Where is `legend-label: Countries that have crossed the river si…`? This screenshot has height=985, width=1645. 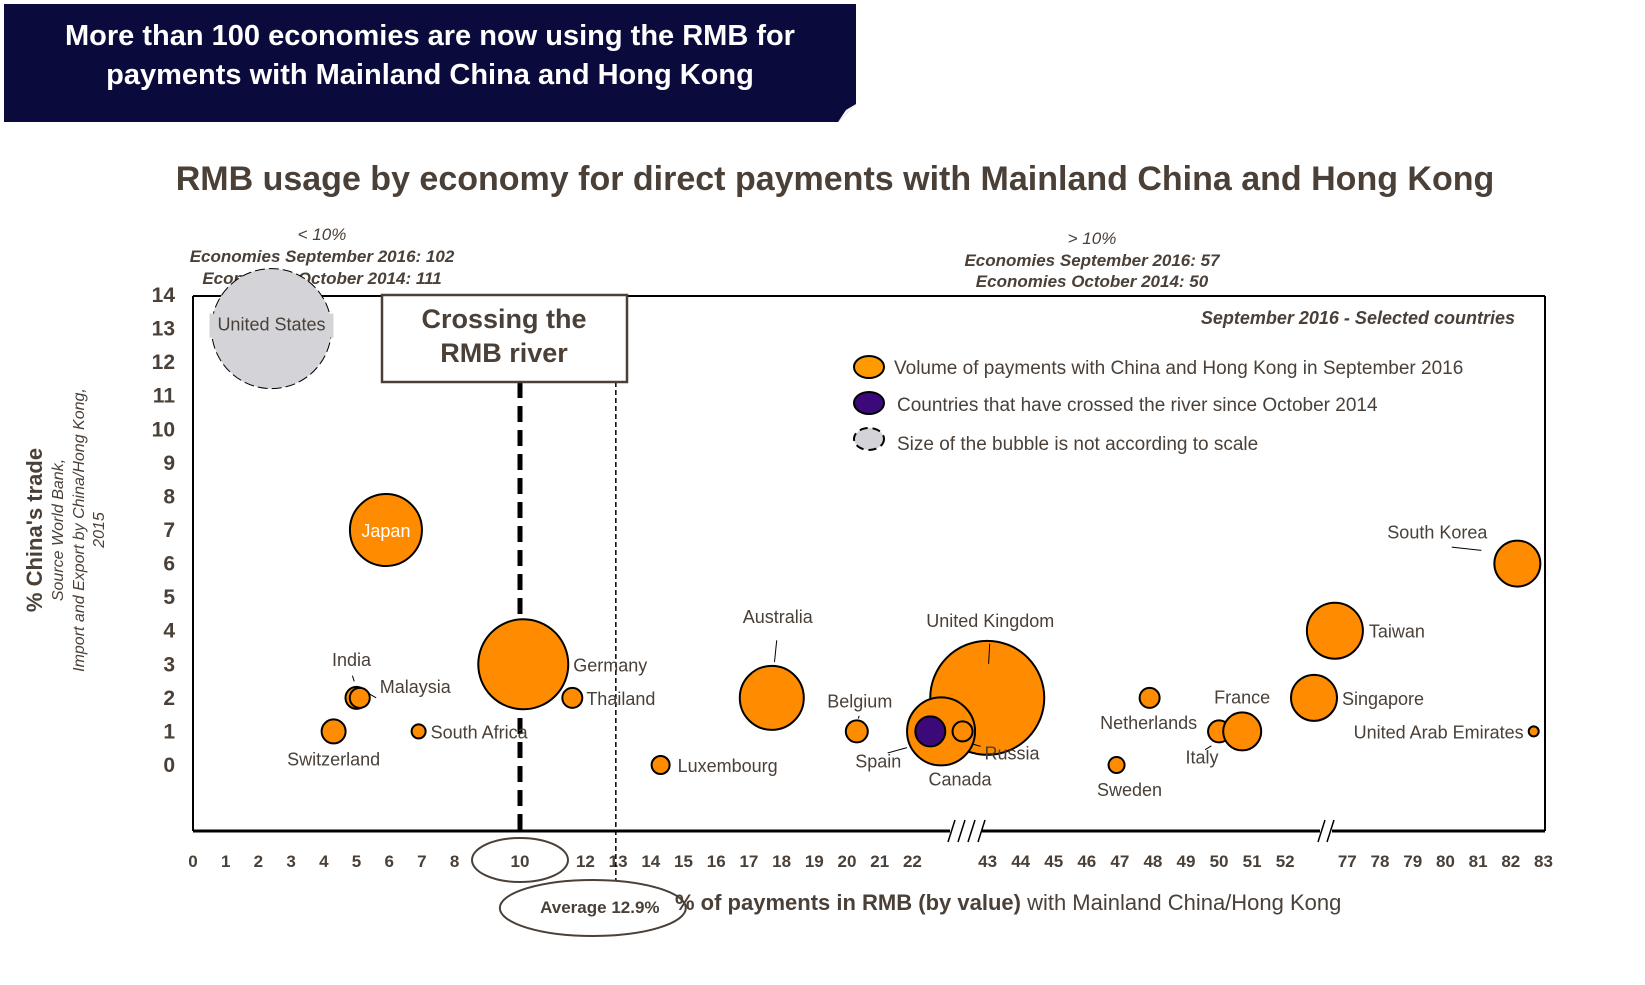
legend-label: Countries that have crossed the river si… is located at coordinates (1137, 405).